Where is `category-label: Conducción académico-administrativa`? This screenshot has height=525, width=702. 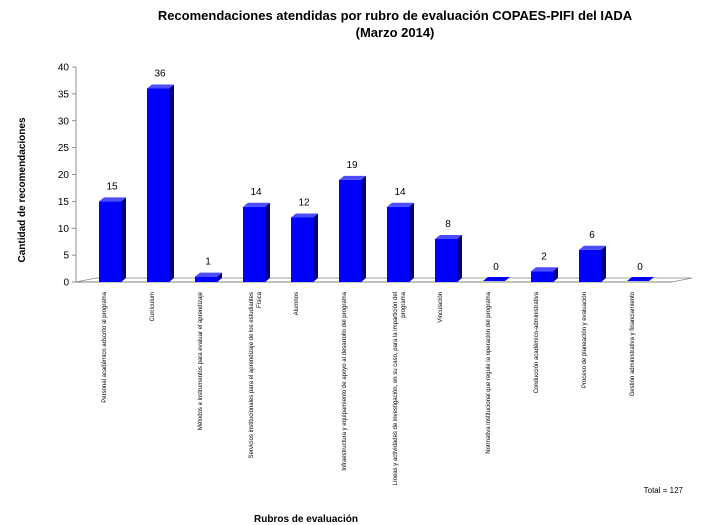
category-label: Conducción académico-administrativa is located at coordinates (537, 342).